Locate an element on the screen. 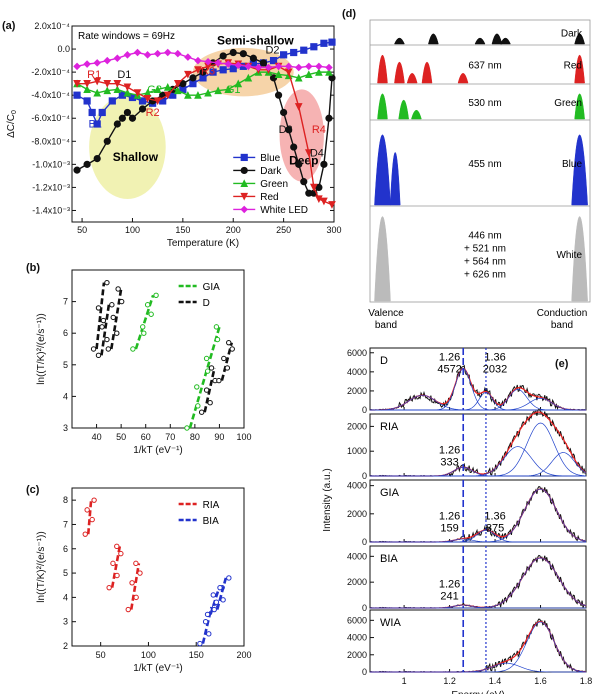 The image size is (600, 694). y-tick-label: 6 is located at coordinates (65, 333).